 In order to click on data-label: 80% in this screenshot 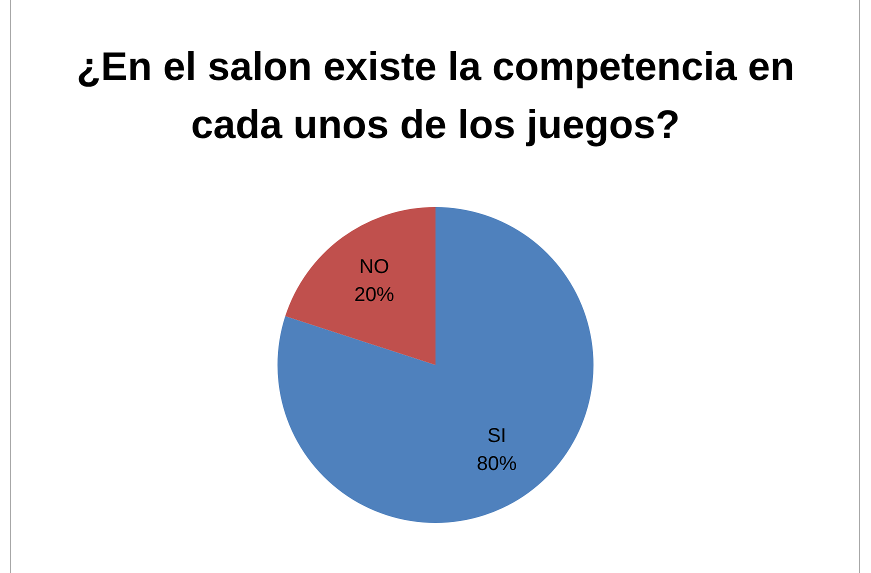, I will do `click(497, 463)`.